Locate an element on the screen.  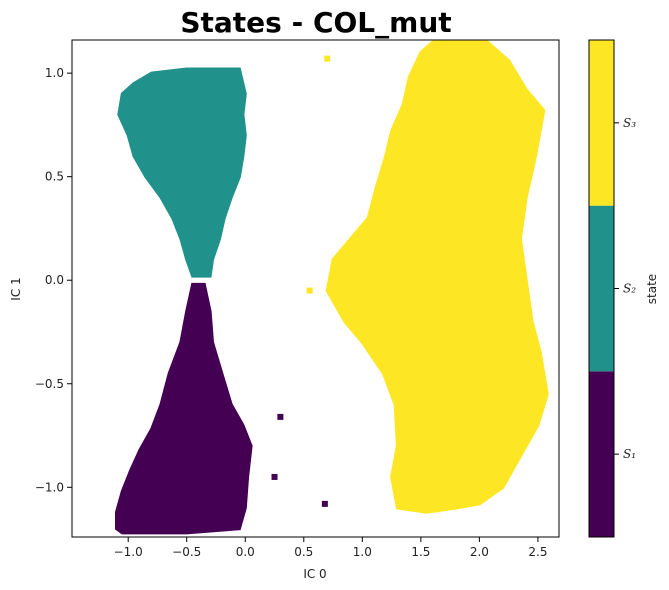
y-axis-ticks: −1.0 −0.5 0.0 0.5 1.0 is located at coordinates (53, 280).